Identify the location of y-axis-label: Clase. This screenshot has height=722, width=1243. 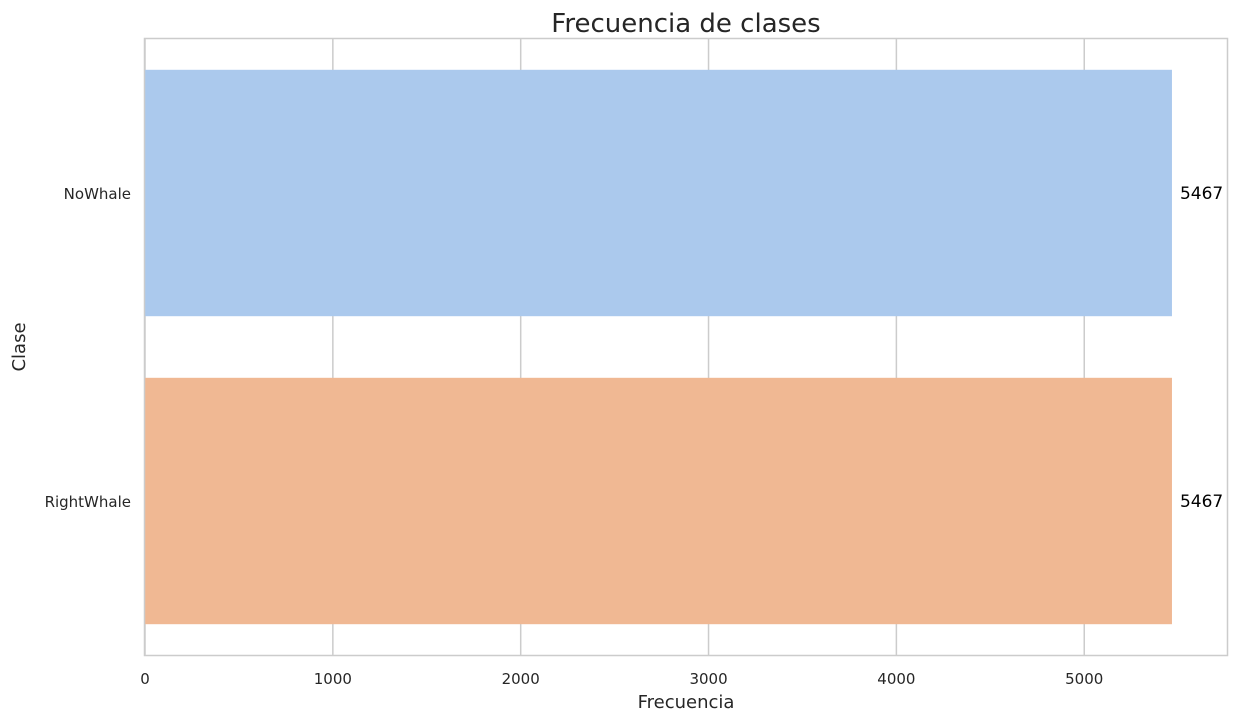
(19, 346).